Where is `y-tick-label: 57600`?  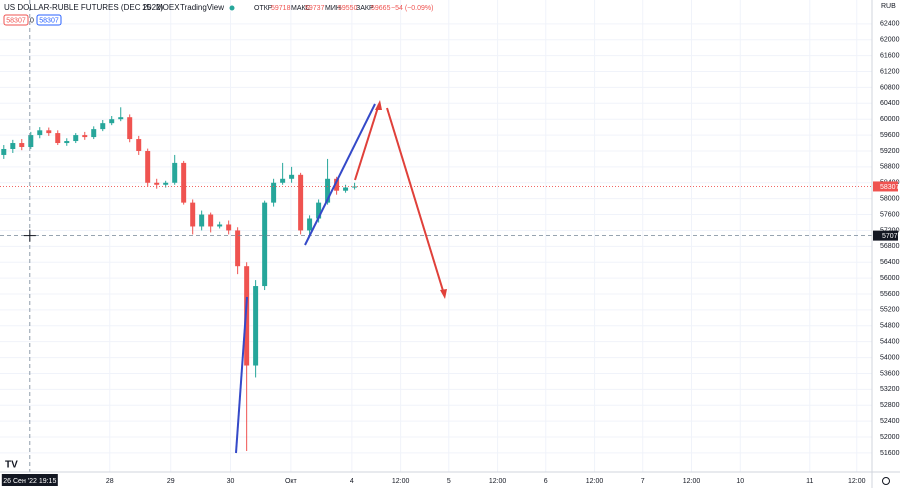
y-tick-label: 57600 is located at coordinates (890, 214).